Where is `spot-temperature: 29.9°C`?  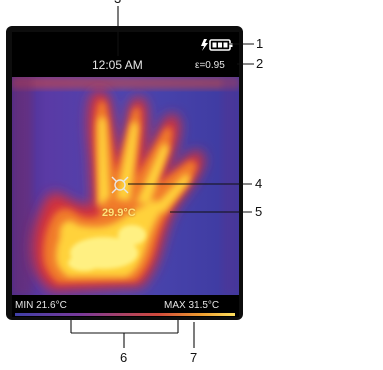 spot-temperature: 29.9°C is located at coordinates (119, 213).